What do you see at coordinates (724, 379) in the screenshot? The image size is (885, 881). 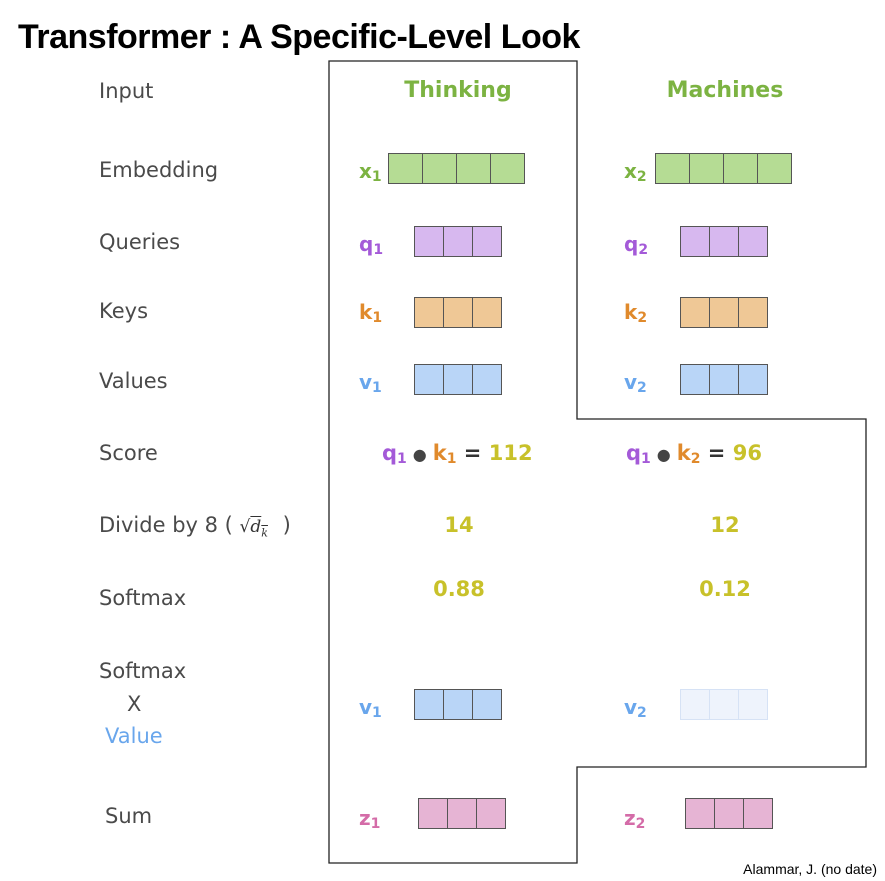 I see `v2-value-vector` at bounding box center [724, 379].